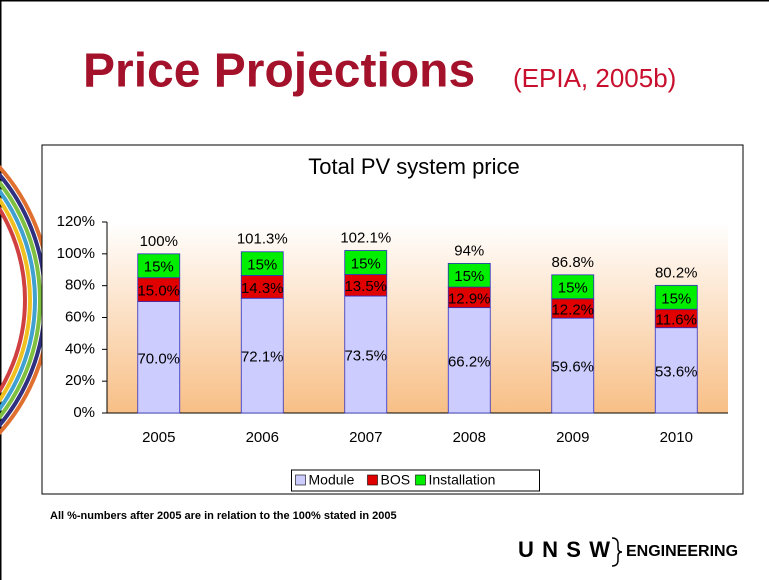 The width and height of the screenshot is (769, 580). I want to click on y-tick-label: 20%, so click(80, 380).